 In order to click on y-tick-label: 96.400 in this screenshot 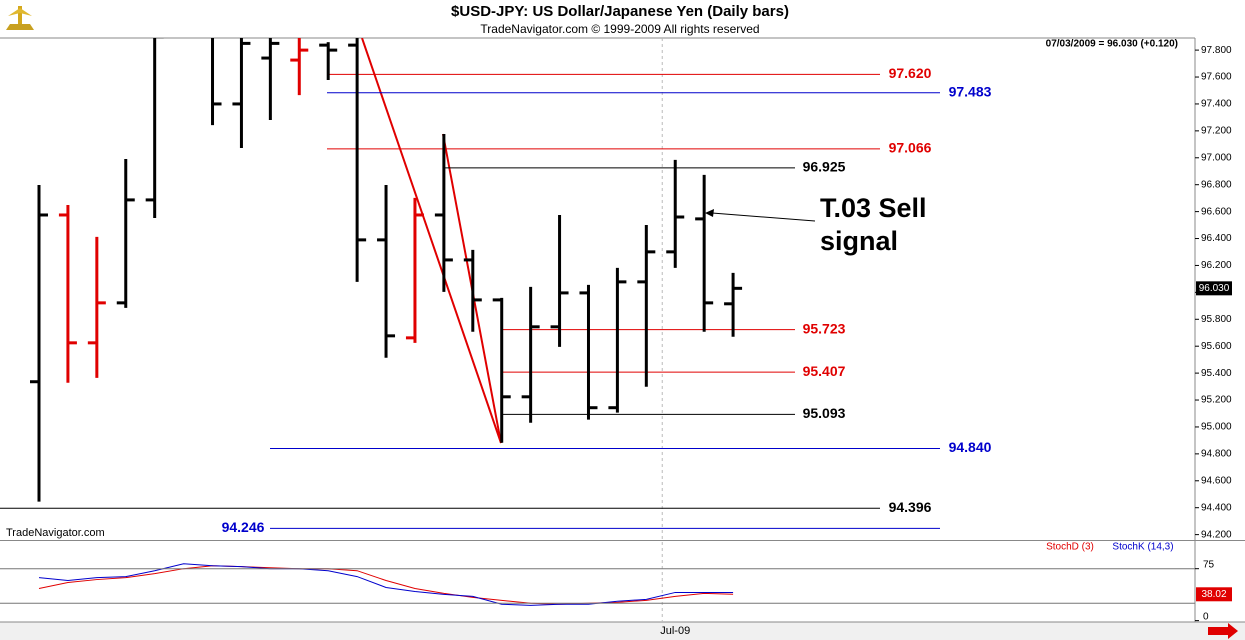, I will do `click(1216, 238)`.